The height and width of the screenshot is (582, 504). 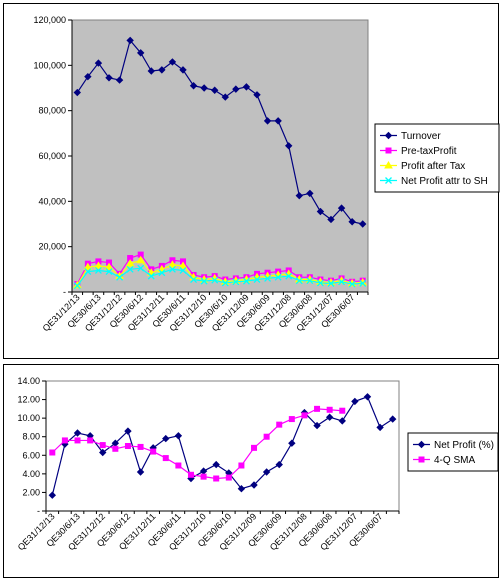 What do you see at coordinates (464, 445) in the screenshot?
I see `legend-entry: Net Profit (%)` at bounding box center [464, 445].